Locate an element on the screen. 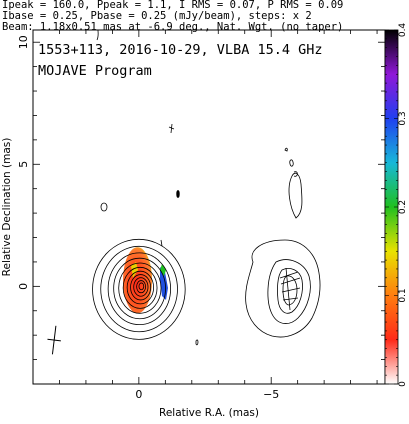 This screenshot has width=409, height=424. core-contours is located at coordinates (139, 289).